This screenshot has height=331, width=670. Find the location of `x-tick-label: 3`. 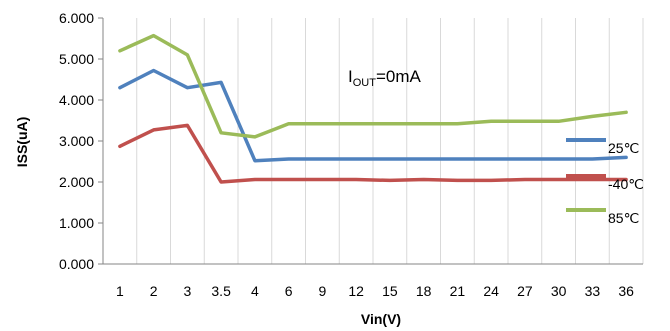

x-tick-label: 3 is located at coordinates (187, 291).